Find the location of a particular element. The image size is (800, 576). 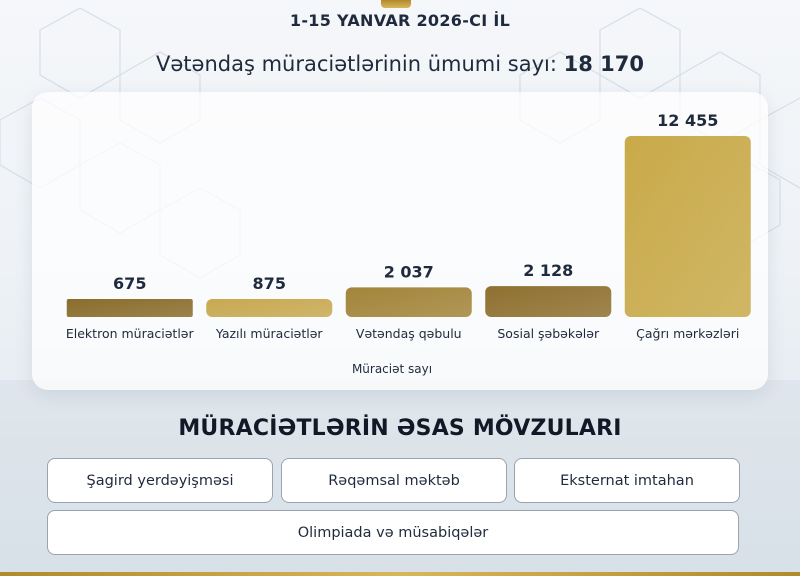

bar-value-label-3: 2 037 is located at coordinates (409, 271).